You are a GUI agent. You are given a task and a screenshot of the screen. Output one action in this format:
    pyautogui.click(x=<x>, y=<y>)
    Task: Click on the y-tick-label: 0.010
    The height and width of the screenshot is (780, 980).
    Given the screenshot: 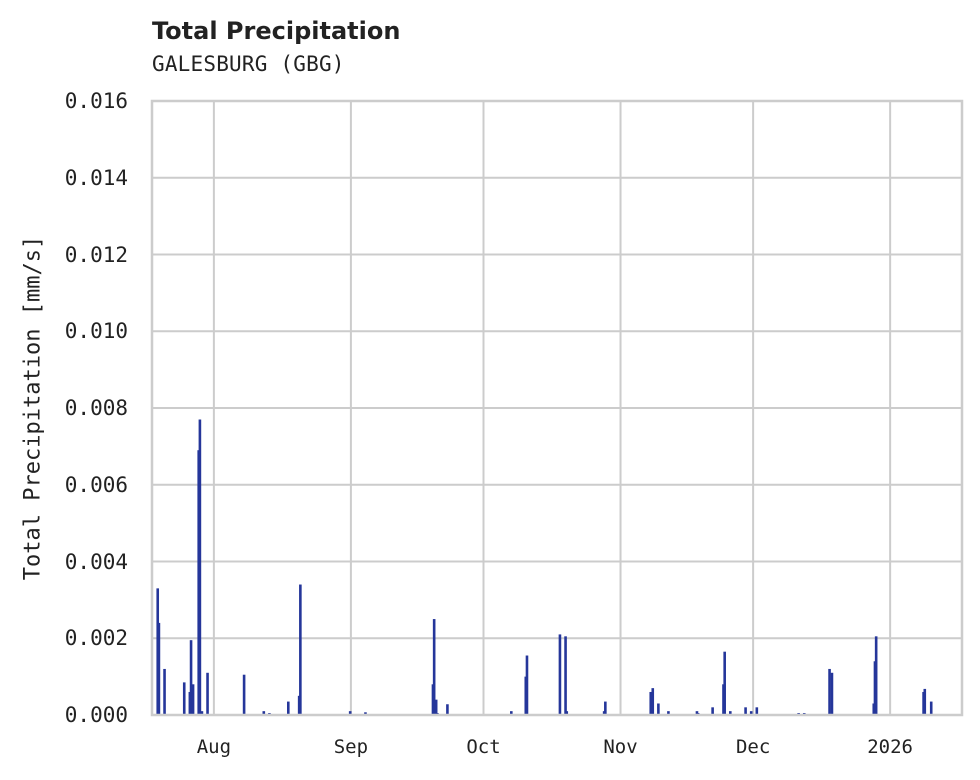 What is the action you would take?
    pyautogui.click(x=96, y=331)
    